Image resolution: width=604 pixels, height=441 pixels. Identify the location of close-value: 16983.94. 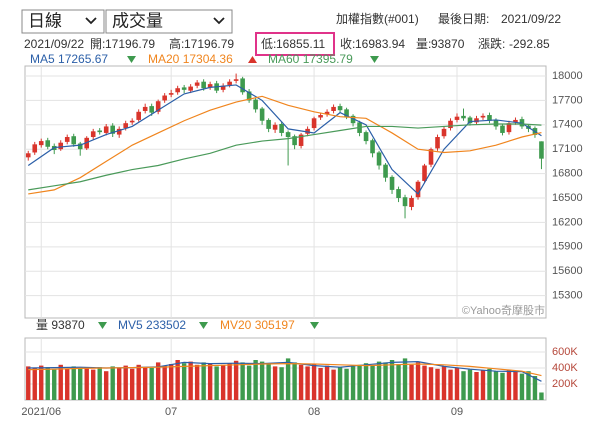
(380, 44).